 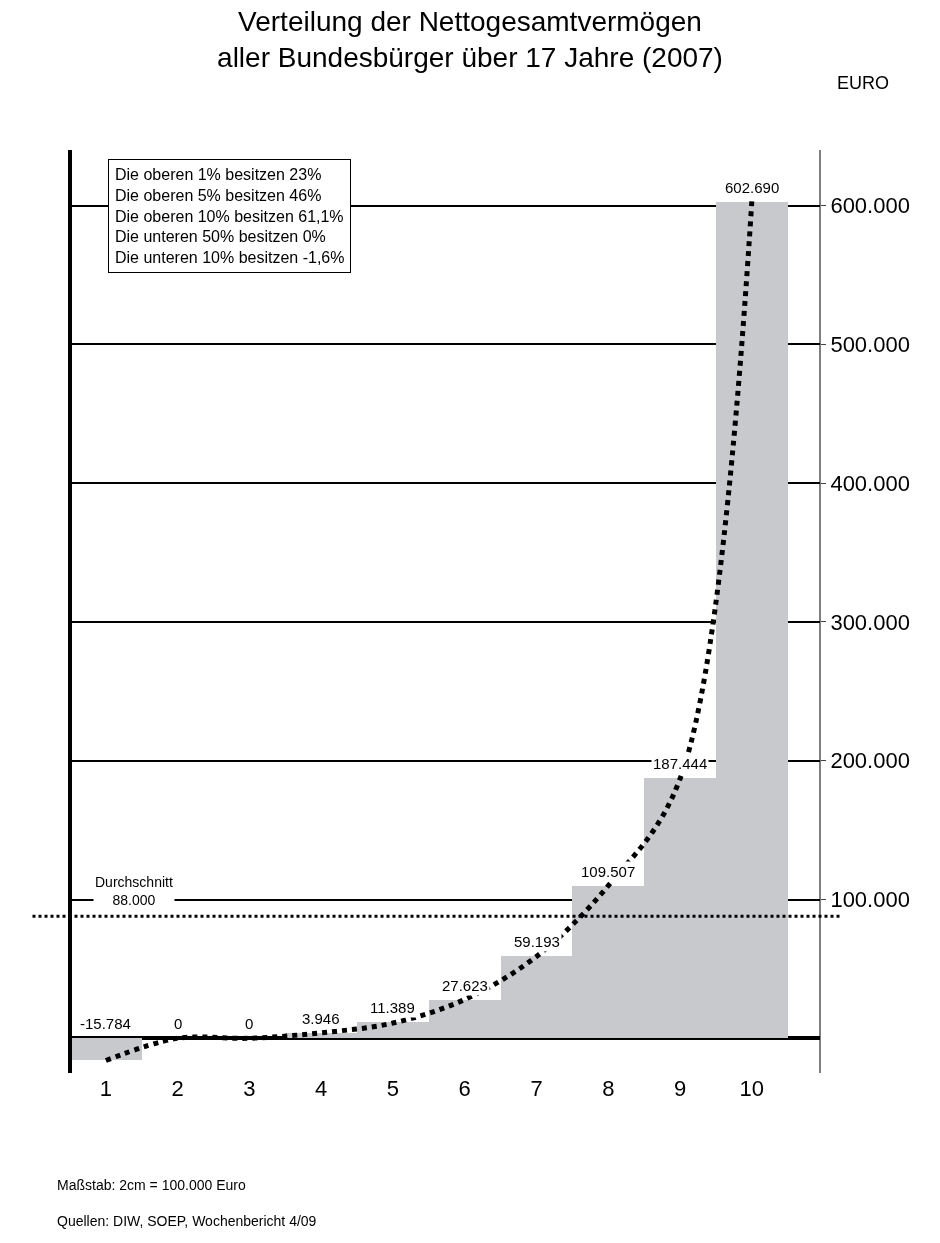 What do you see at coordinates (187, 1221) in the screenshot?
I see `source-note: Quellen: DIW, SOEP, Wochenbericht 4/09` at bounding box center [187, 1221].